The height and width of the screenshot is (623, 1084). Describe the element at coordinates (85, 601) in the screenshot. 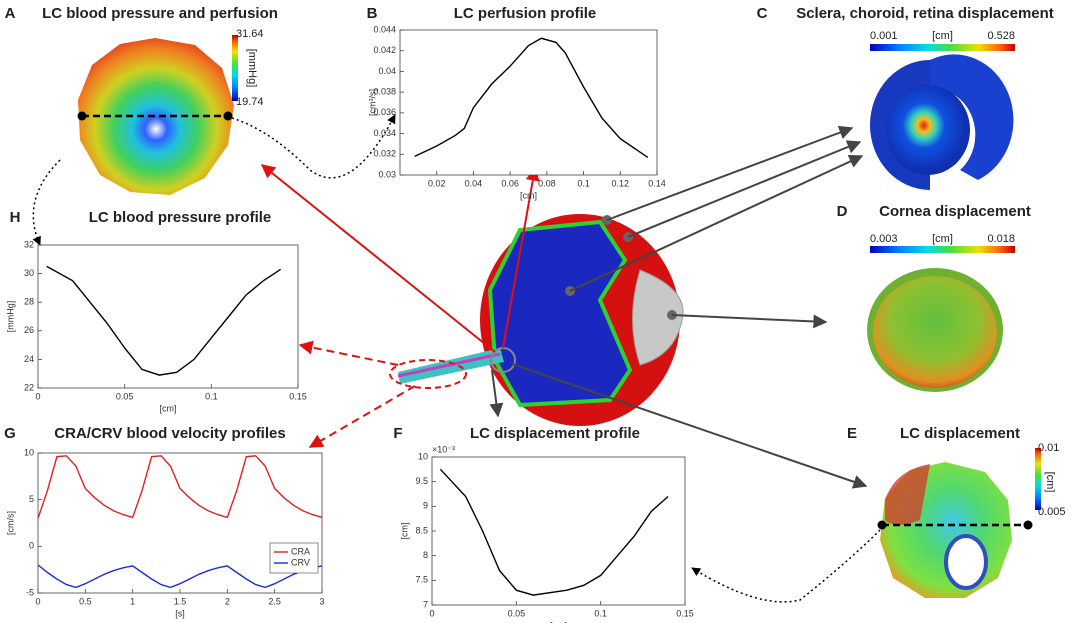

I see `x-tick-label: 0.5` at that location.